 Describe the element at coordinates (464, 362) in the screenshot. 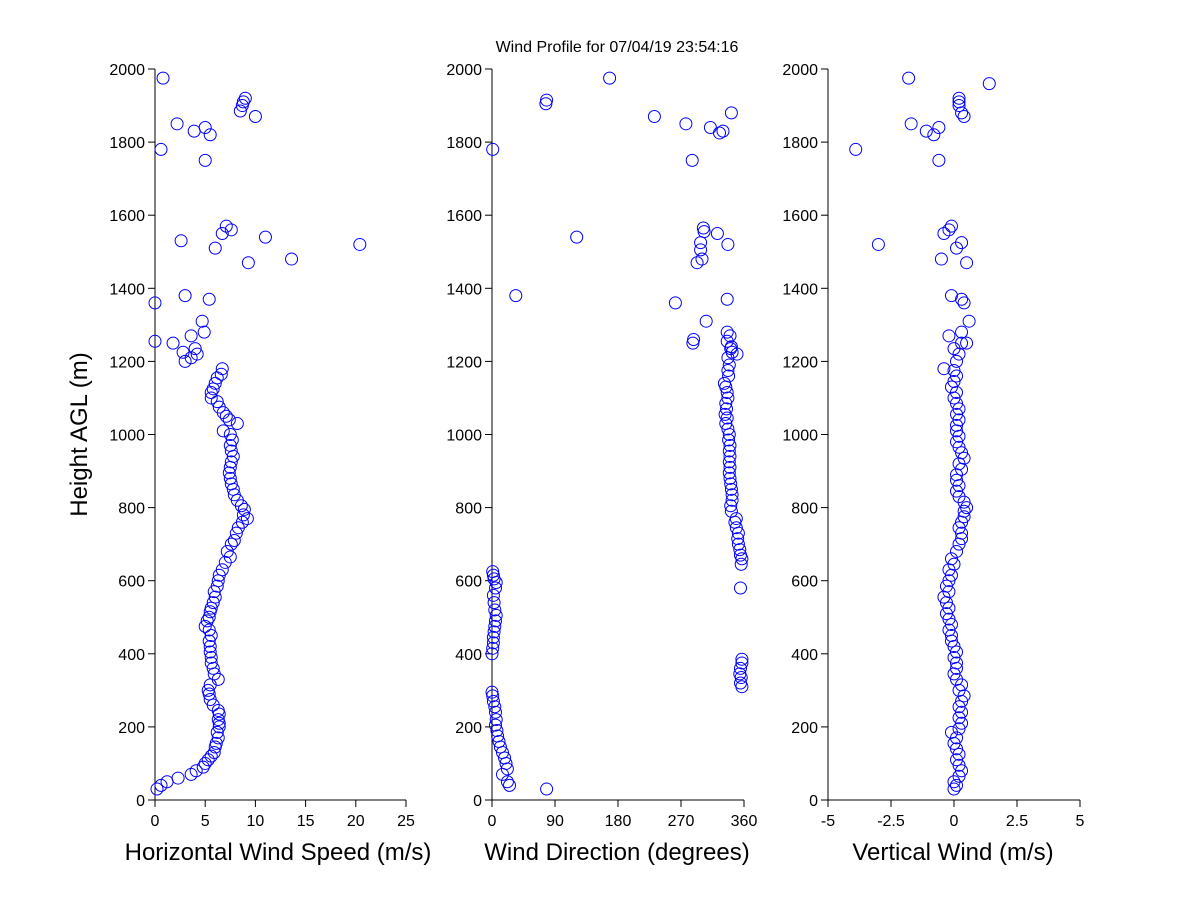

I see `y-tick-label: 1200` at that location.